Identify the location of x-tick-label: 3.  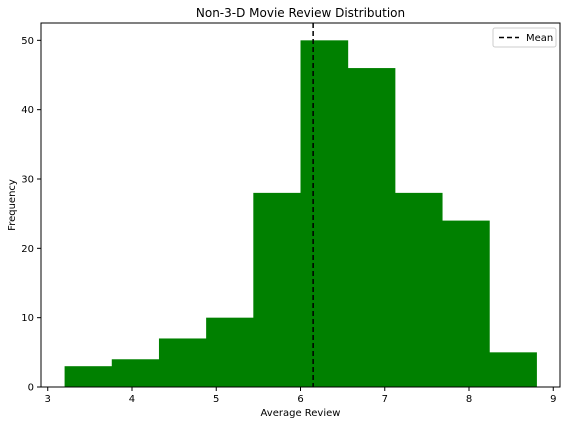
(48, 399).